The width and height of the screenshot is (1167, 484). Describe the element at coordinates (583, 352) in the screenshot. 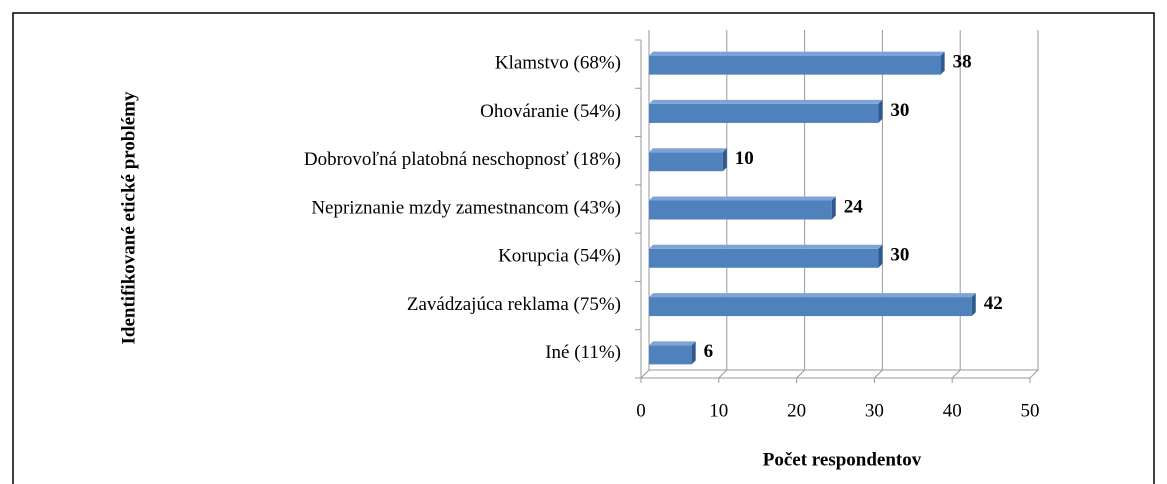

I see `y-tick-label: Iné (11%)` at that location.